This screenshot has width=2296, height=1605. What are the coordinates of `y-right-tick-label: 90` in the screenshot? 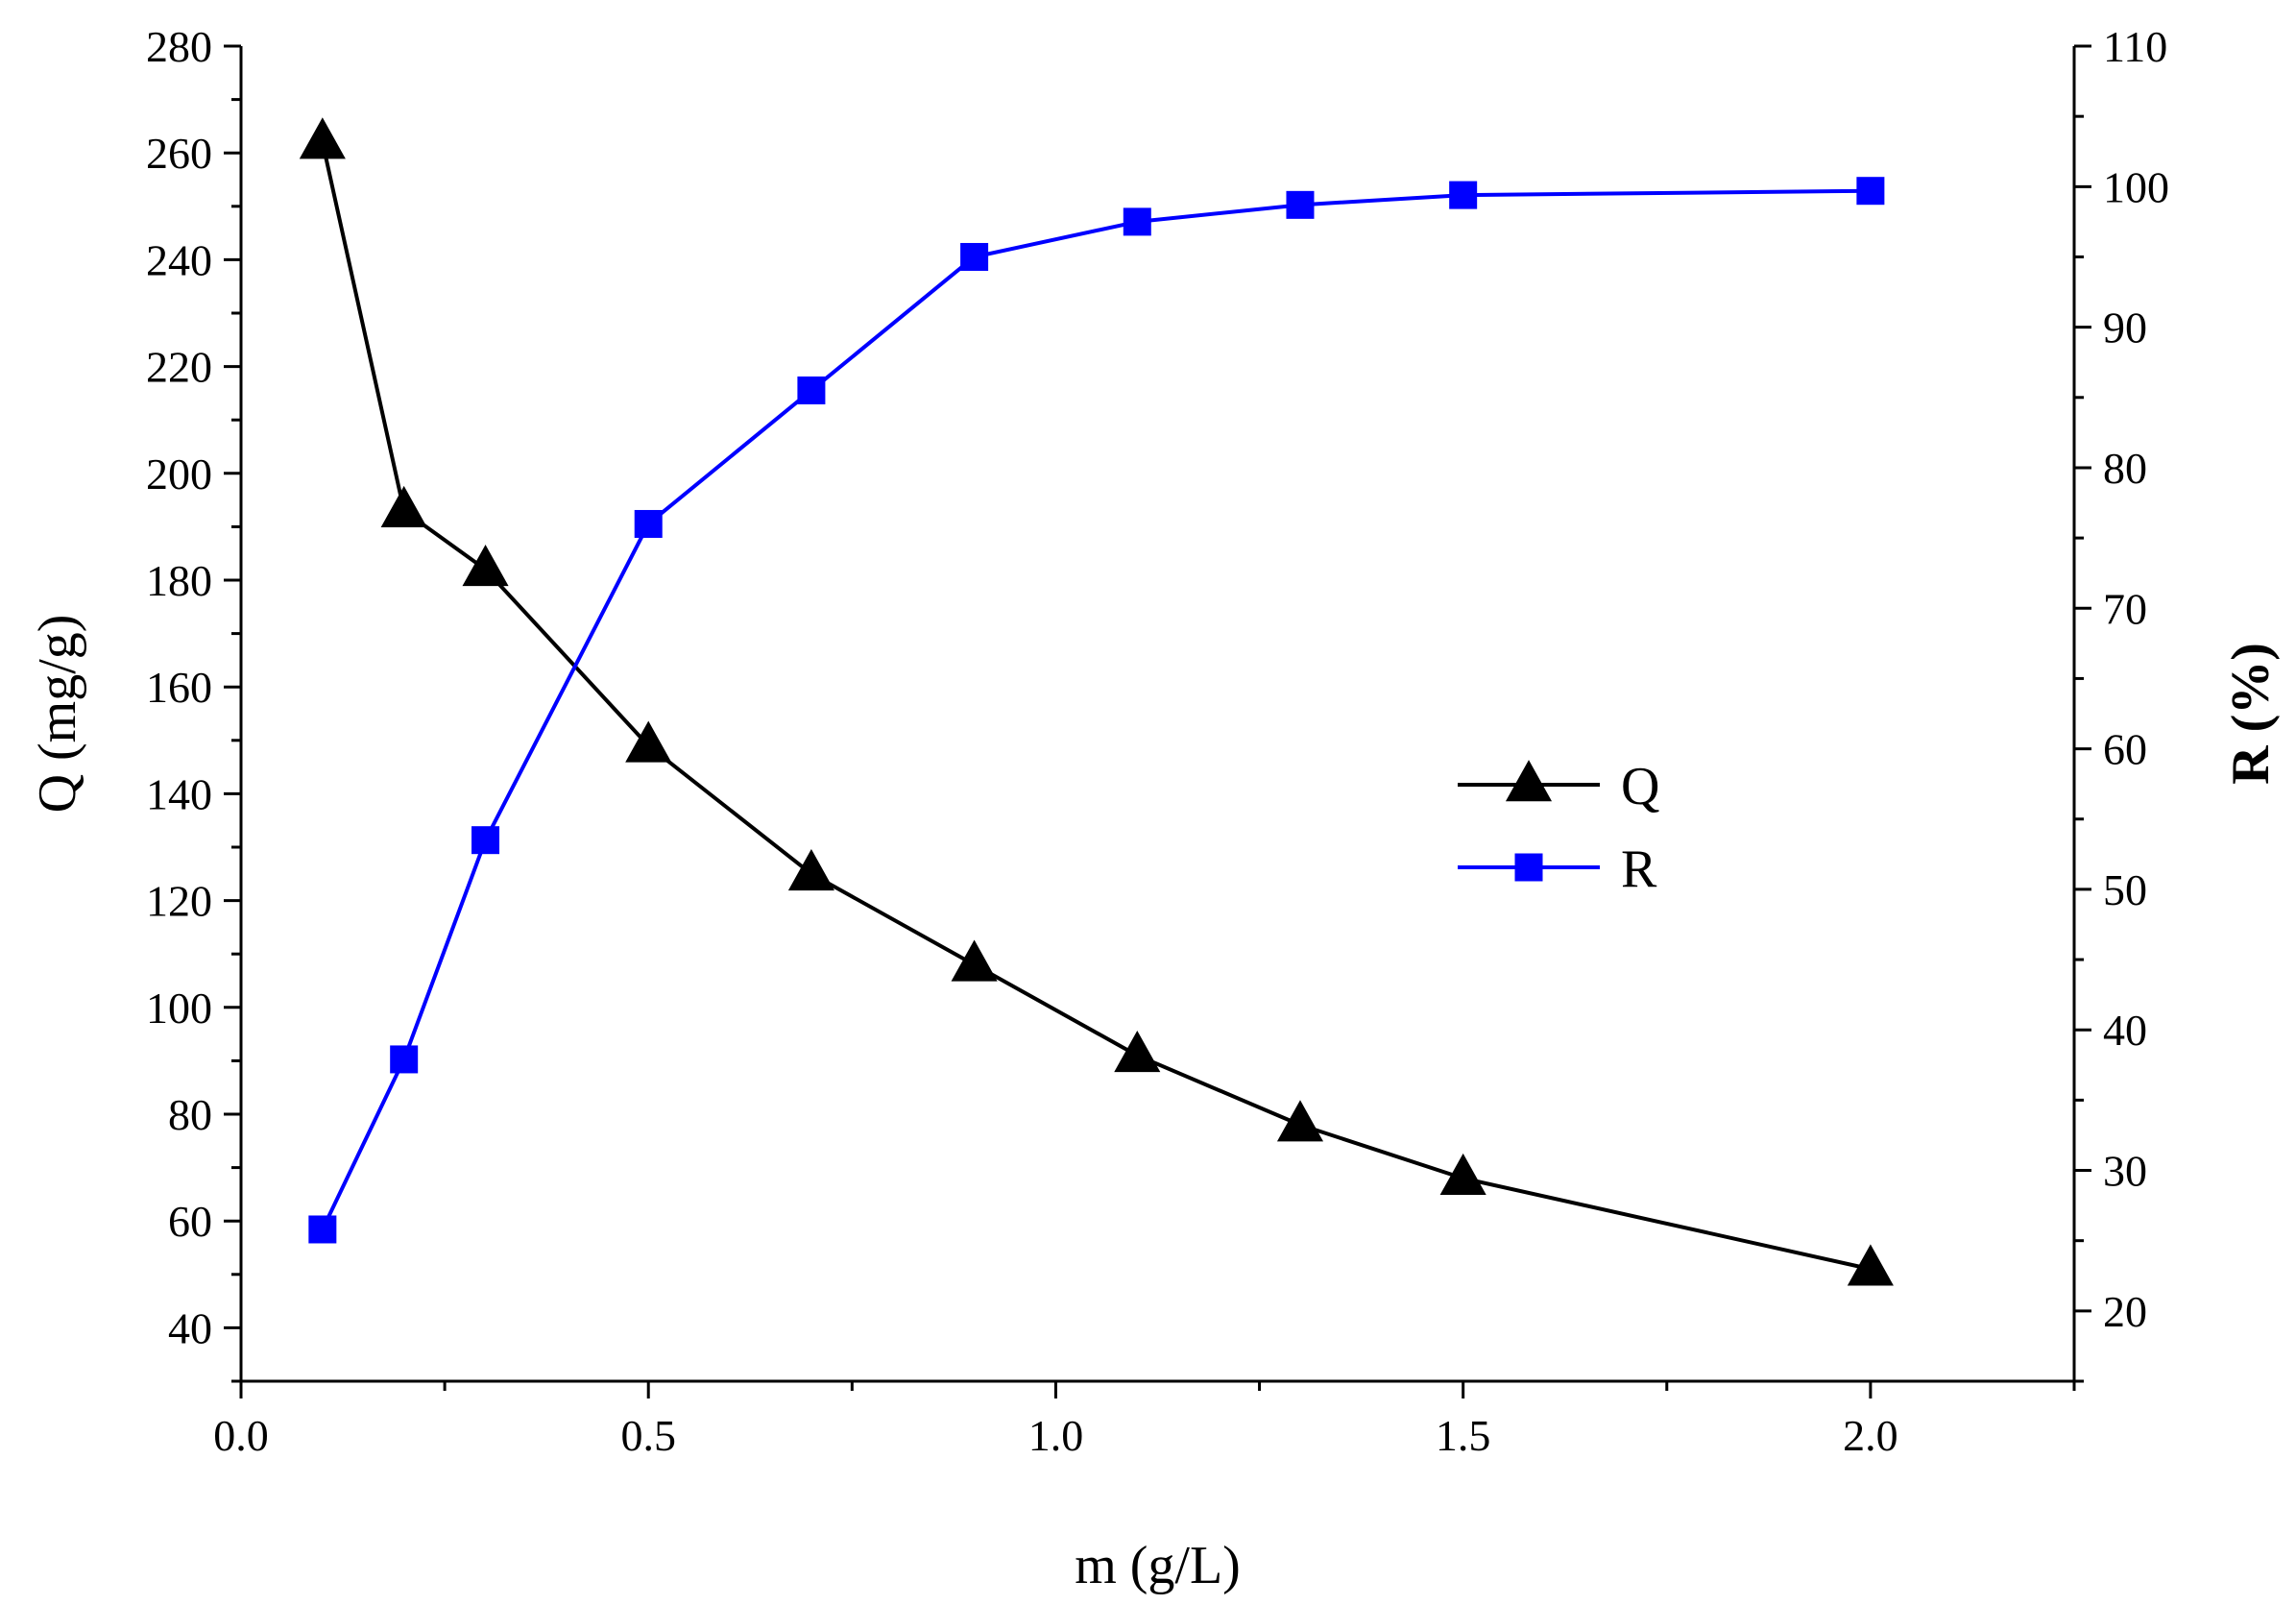 It's located at (2125, 329).